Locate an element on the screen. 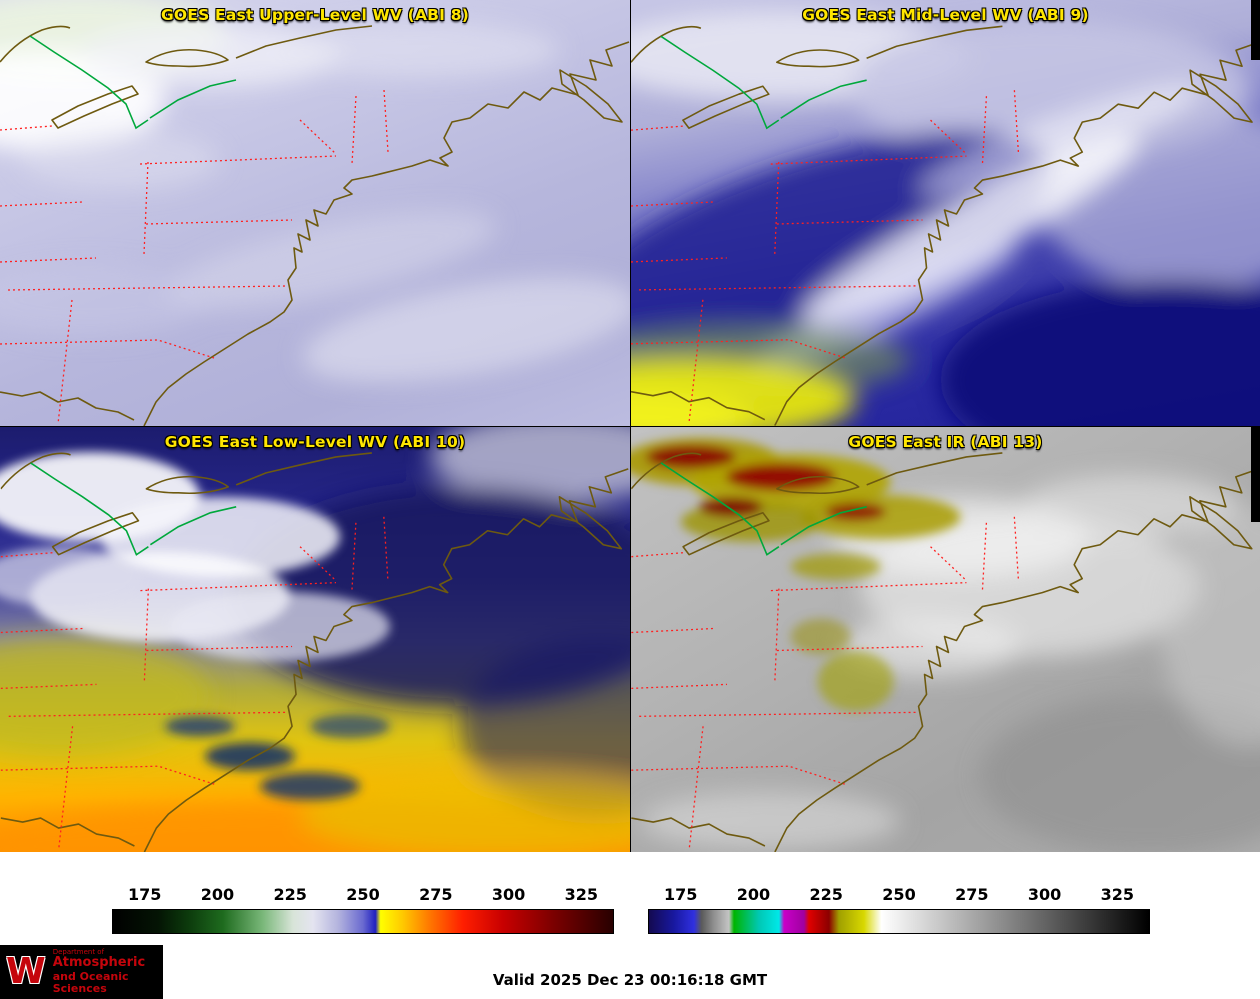 This screenshot has height=999, width=1260. valid-time: Valid 2025 Dec 23 00:16:18 GMT is located at coordinates (630, 980).